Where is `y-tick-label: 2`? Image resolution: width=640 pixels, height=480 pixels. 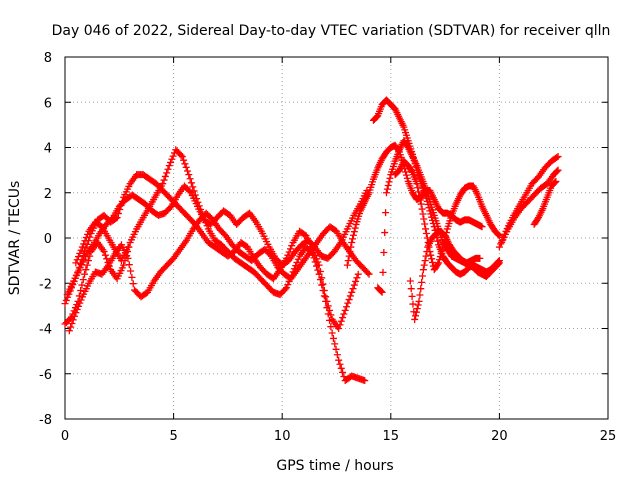 y-tick-label: 2 is located at coordinates (48, 194).